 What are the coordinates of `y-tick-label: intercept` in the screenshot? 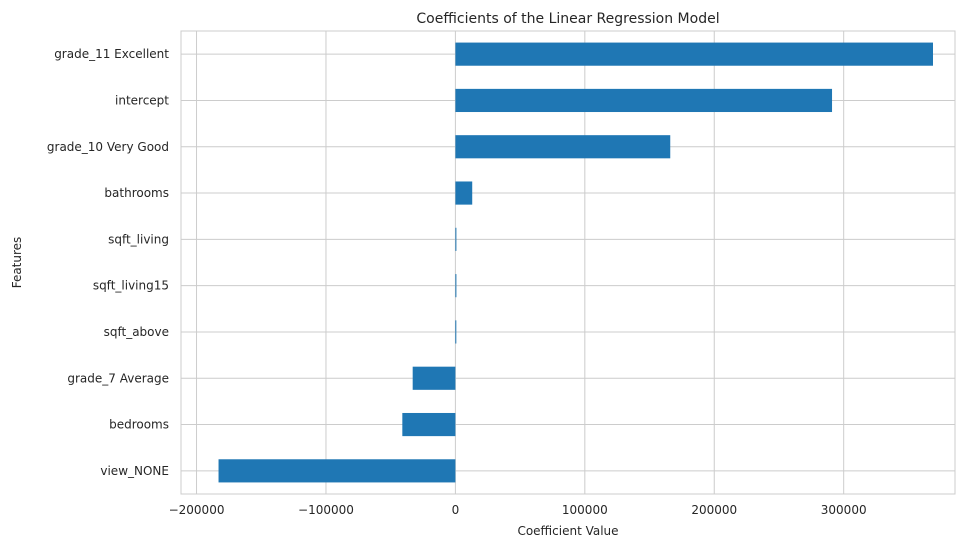 It's located at (142, 100).